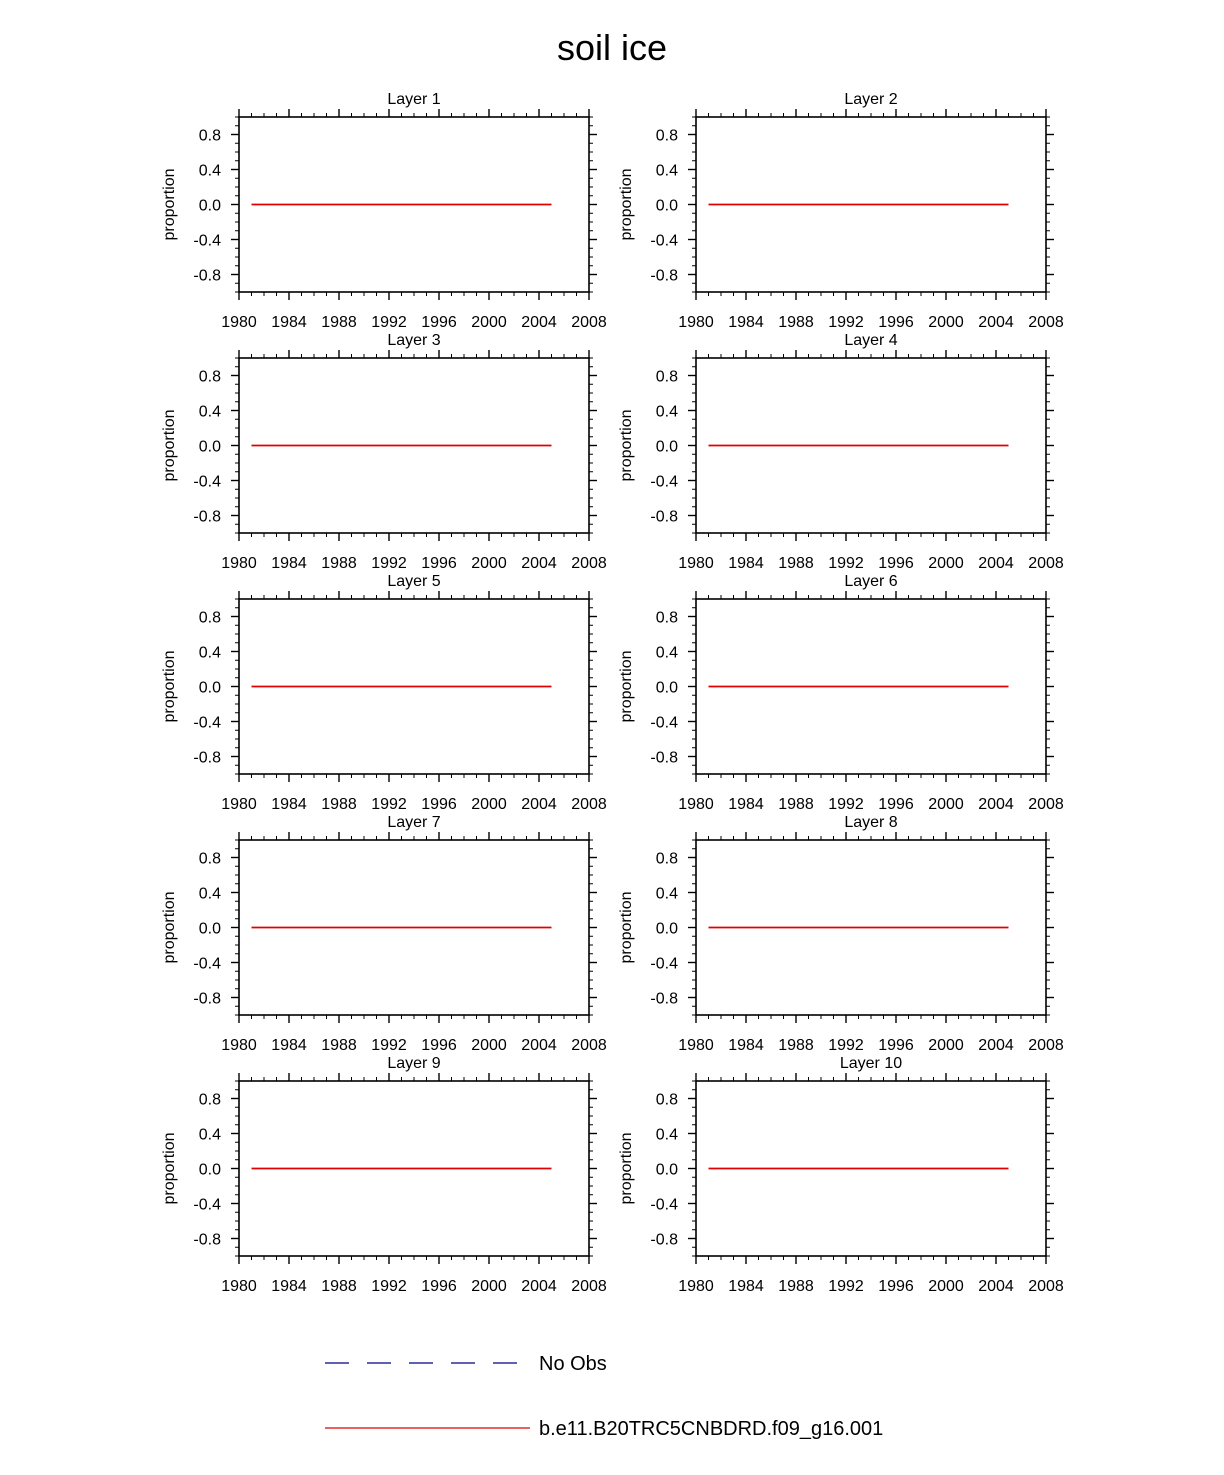 This screenshot has width=1224, height=1475. Describe the element at coordinates (604, 1396) in the screenshot. I see `legend: No Obs b.e11.B20TRC5CNBDRD.f09_g16.001` at that location.